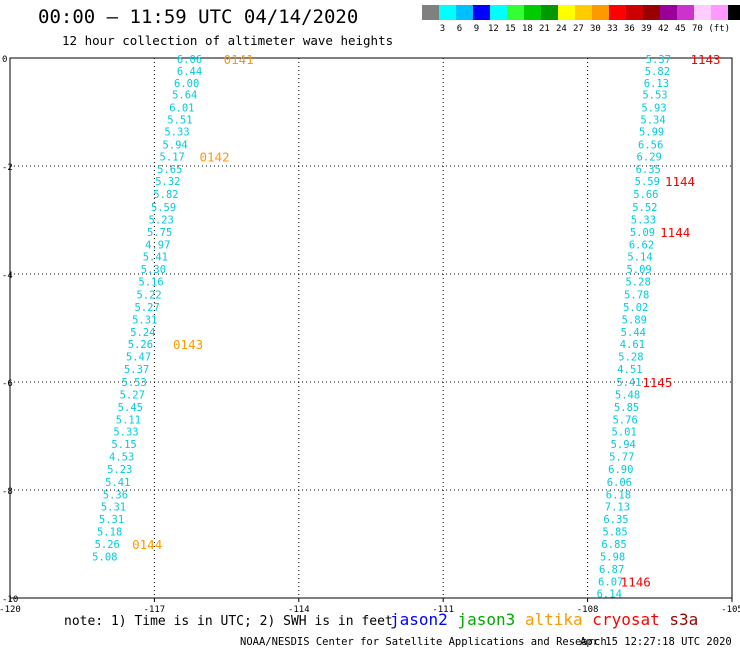  What do you see at coordinates (629, 370) in the screenshot?
I see `wave-height-point: 4.51` at bounding box center [629, 370].